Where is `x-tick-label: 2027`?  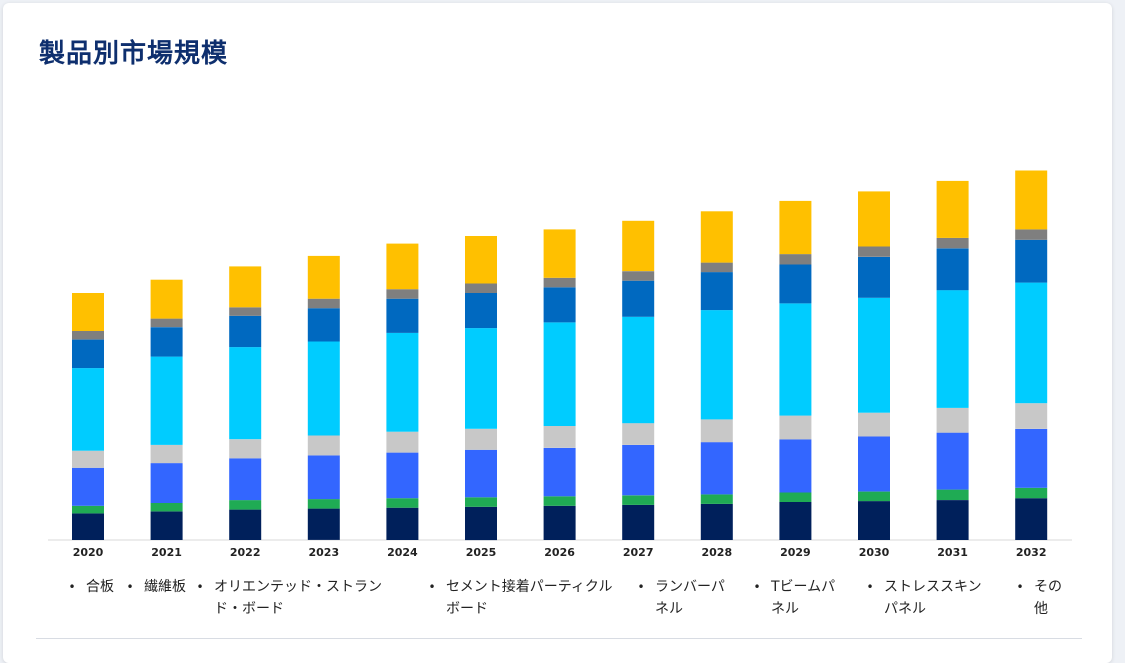
x-tick-label: 2027 is located at coordinates (638, 552).